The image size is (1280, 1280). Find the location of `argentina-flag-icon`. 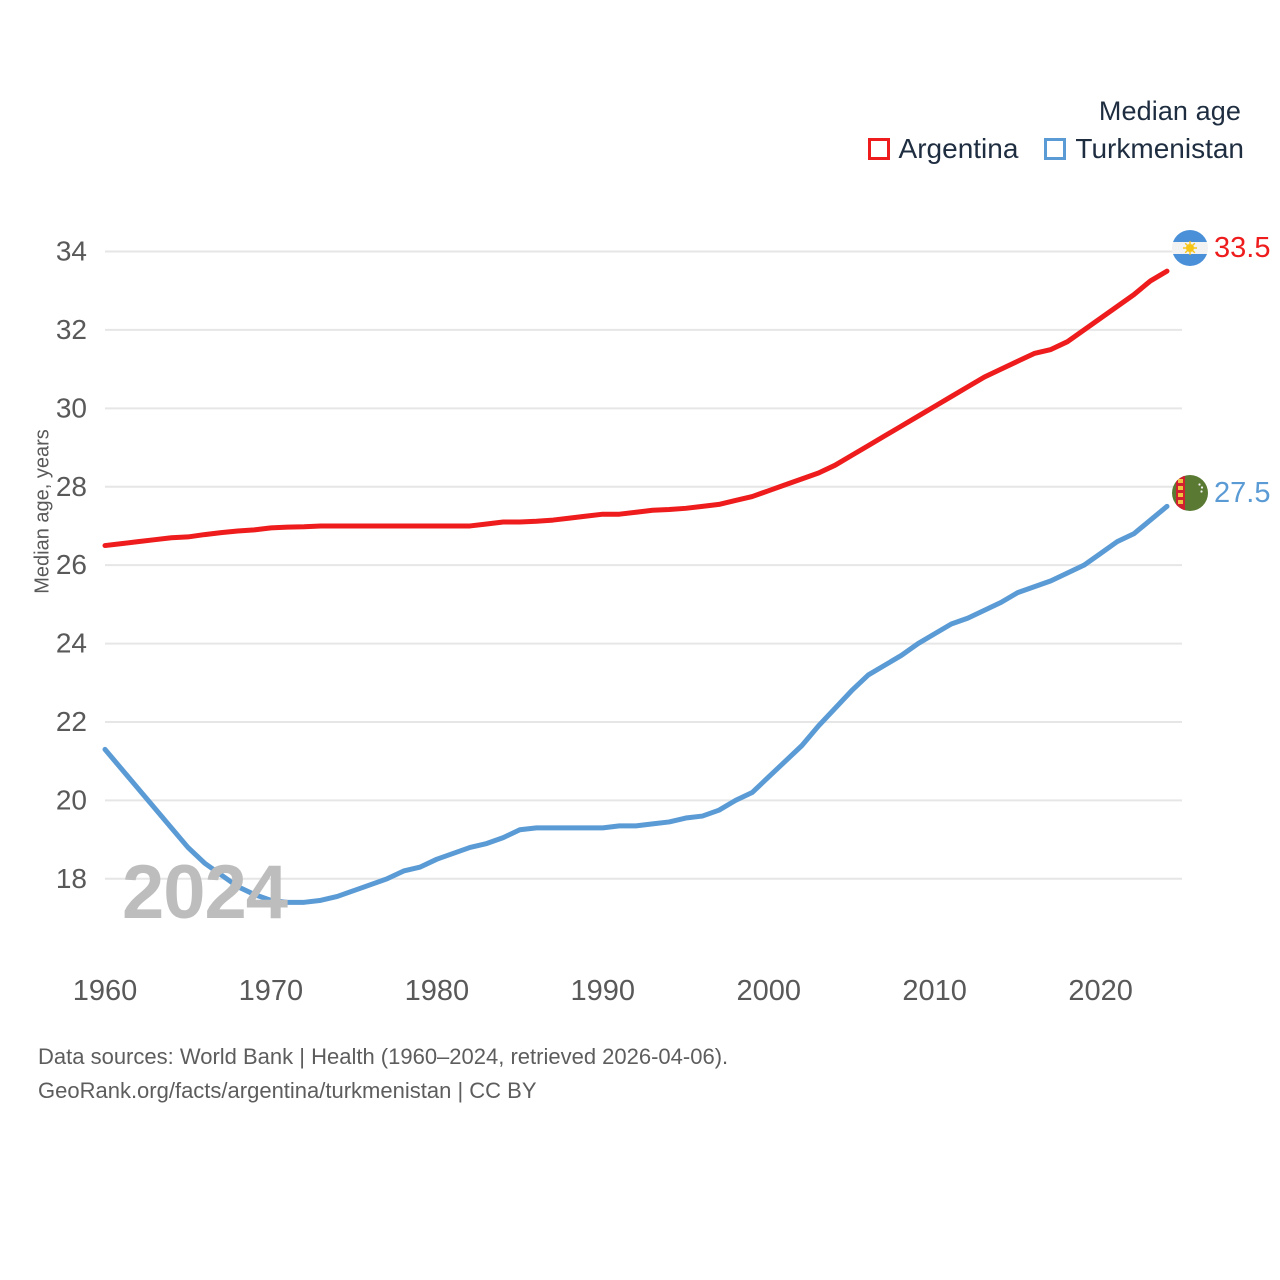

argentina-flag-icon is located at coordinates (1190, 248).